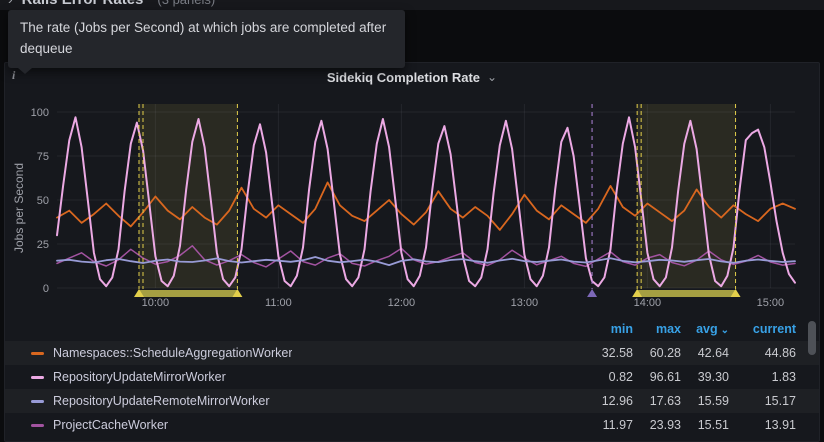 This screenshot has height=442, width=824. What do you see at coordinates (621, 329) in the screenshot?
I see `legend-column-min: min` at bounding box center [621, 329].